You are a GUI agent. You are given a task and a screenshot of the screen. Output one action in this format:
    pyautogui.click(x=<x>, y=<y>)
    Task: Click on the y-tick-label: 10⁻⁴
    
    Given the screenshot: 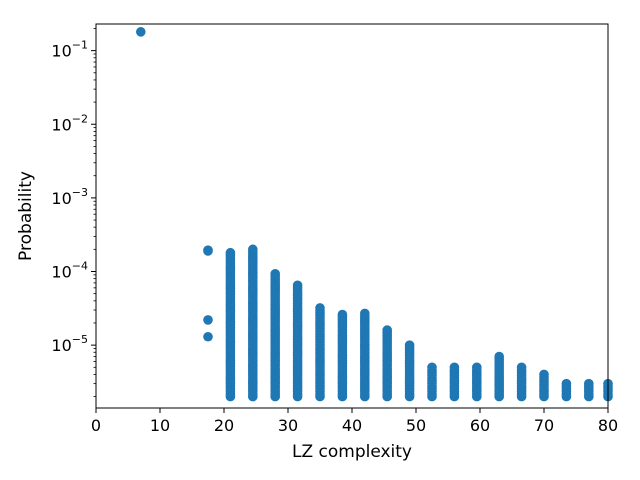 What is the action you would take?
    pyautogui.click(x=69, y=271)
    